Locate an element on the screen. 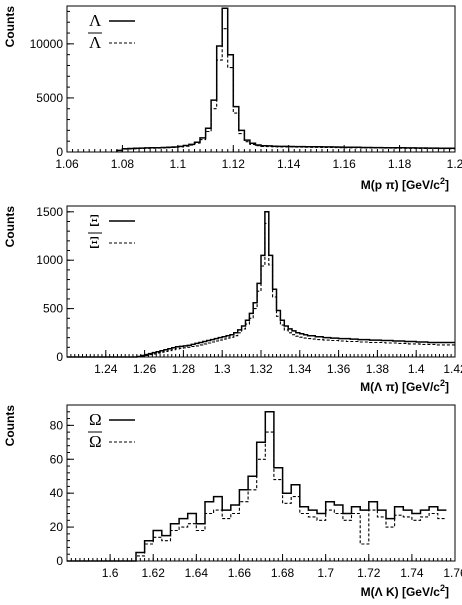  x-axis-title: M(Λ π) [GeV/c2] is located at coordinates (404, 386).